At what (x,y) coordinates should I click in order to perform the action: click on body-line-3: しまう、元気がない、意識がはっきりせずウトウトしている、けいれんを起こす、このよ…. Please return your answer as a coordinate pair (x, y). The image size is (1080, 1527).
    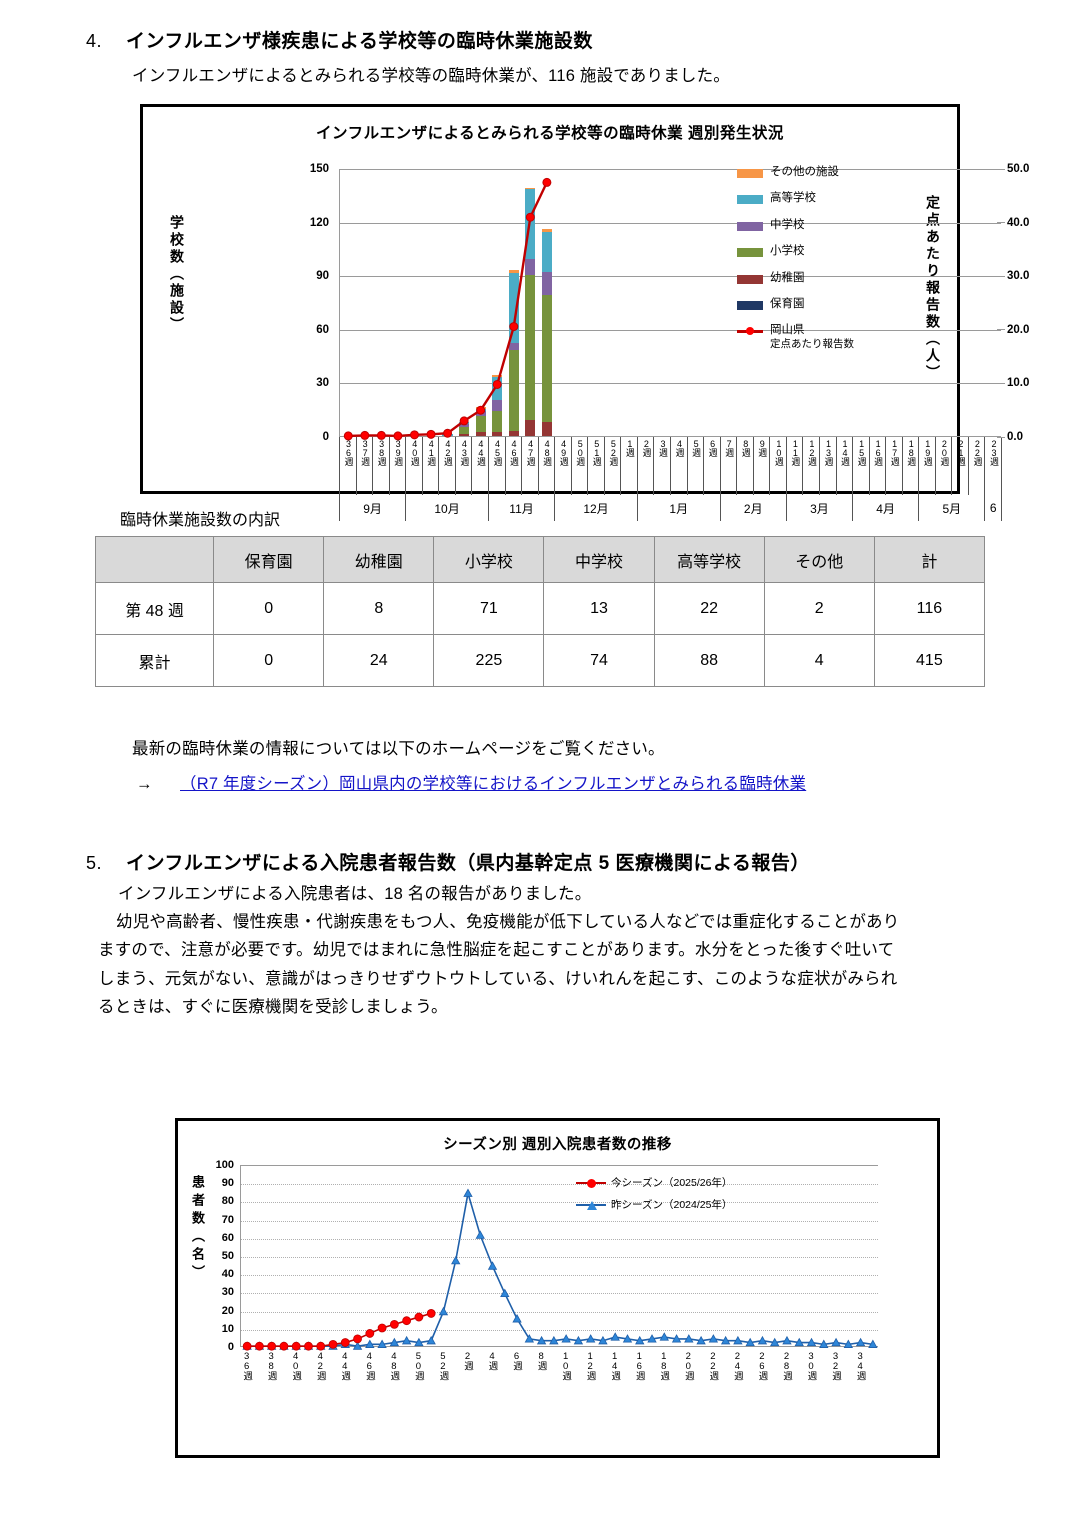
    Looking at the image, I should click on (498, 978).